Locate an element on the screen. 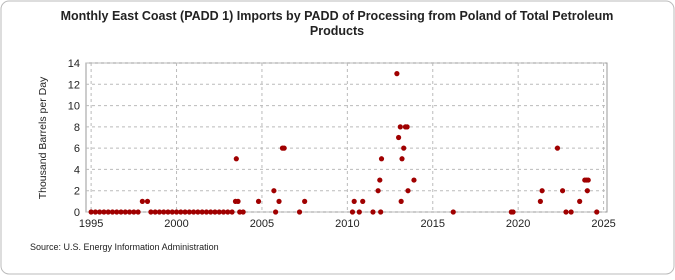  y-axis-label: Thousand Barrels per Day is located at coordinates (43, 137).